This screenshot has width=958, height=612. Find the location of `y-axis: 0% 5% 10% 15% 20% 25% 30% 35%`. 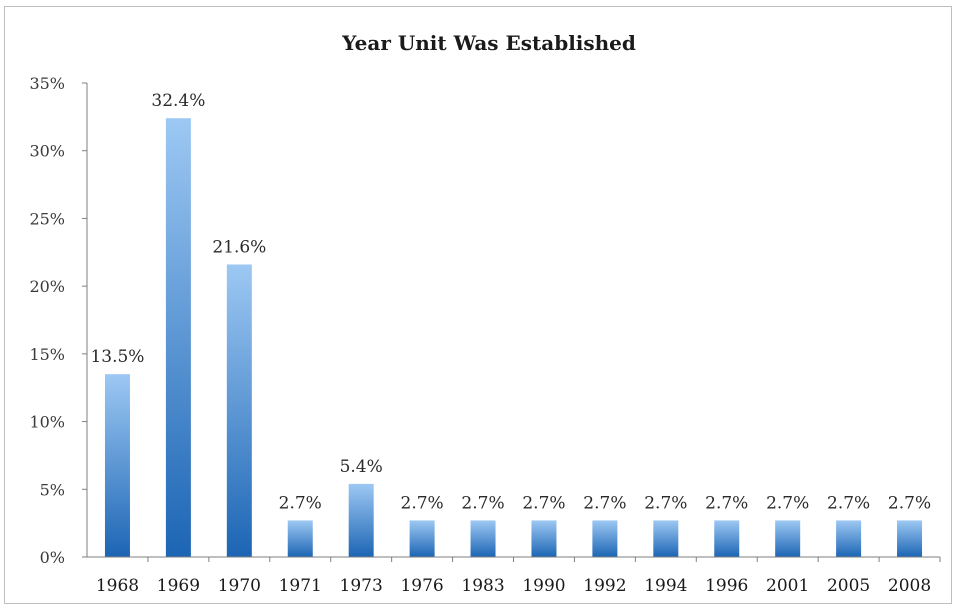

y-axis: 0% 5% 10% 15% 20% 25% 30% 35% is located at coordinates (58, 320).